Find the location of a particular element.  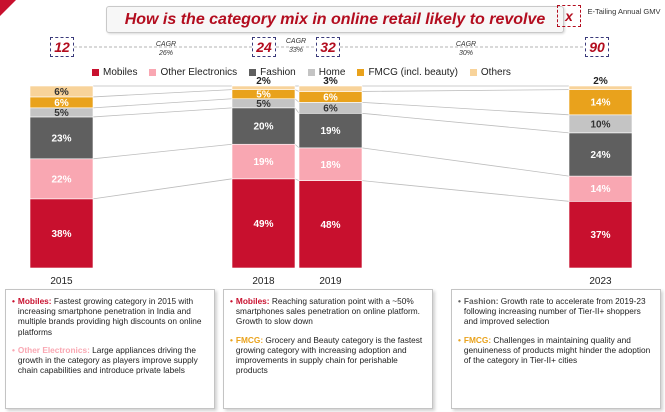

gmv-value-2018: 24 is located at coordinates (264, 47).